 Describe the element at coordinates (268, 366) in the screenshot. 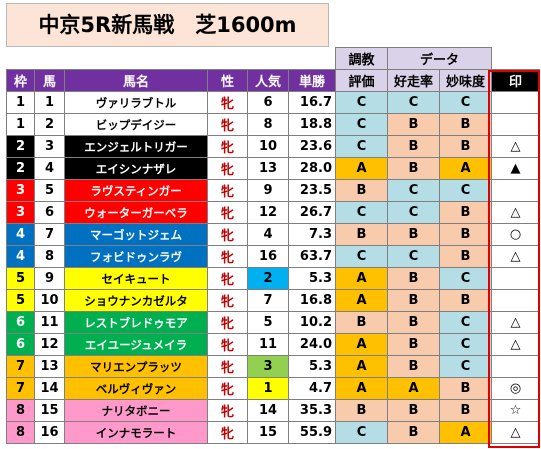

I see `popularity-cell: 3` at that location.